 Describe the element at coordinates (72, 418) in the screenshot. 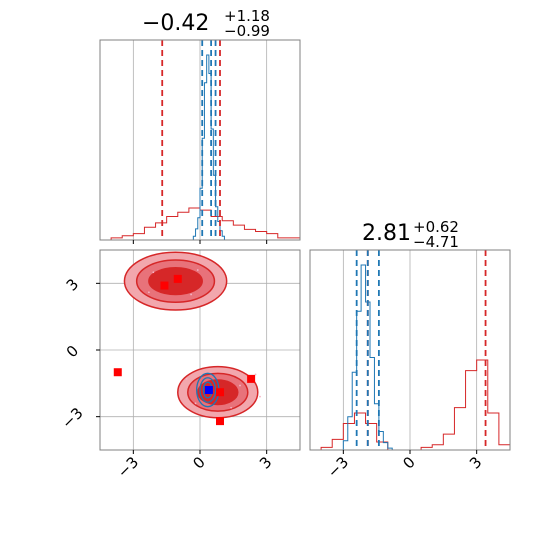

I see `joint-y-tick-label-0: −3` at that location.